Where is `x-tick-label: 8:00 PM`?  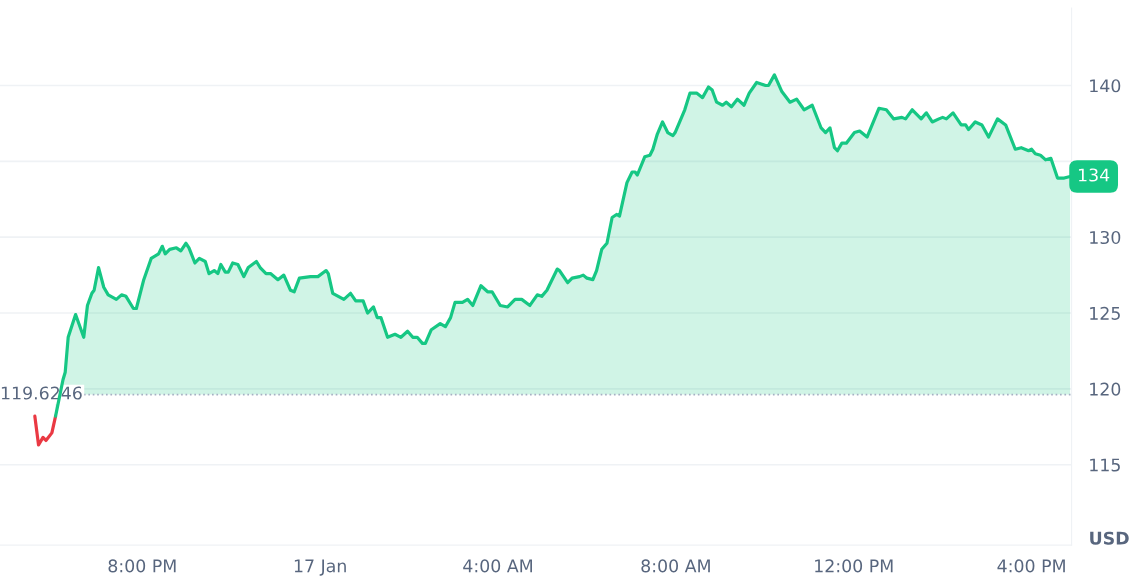 x-tick-label: 8:00 PM is located at coordinates (142, 566).